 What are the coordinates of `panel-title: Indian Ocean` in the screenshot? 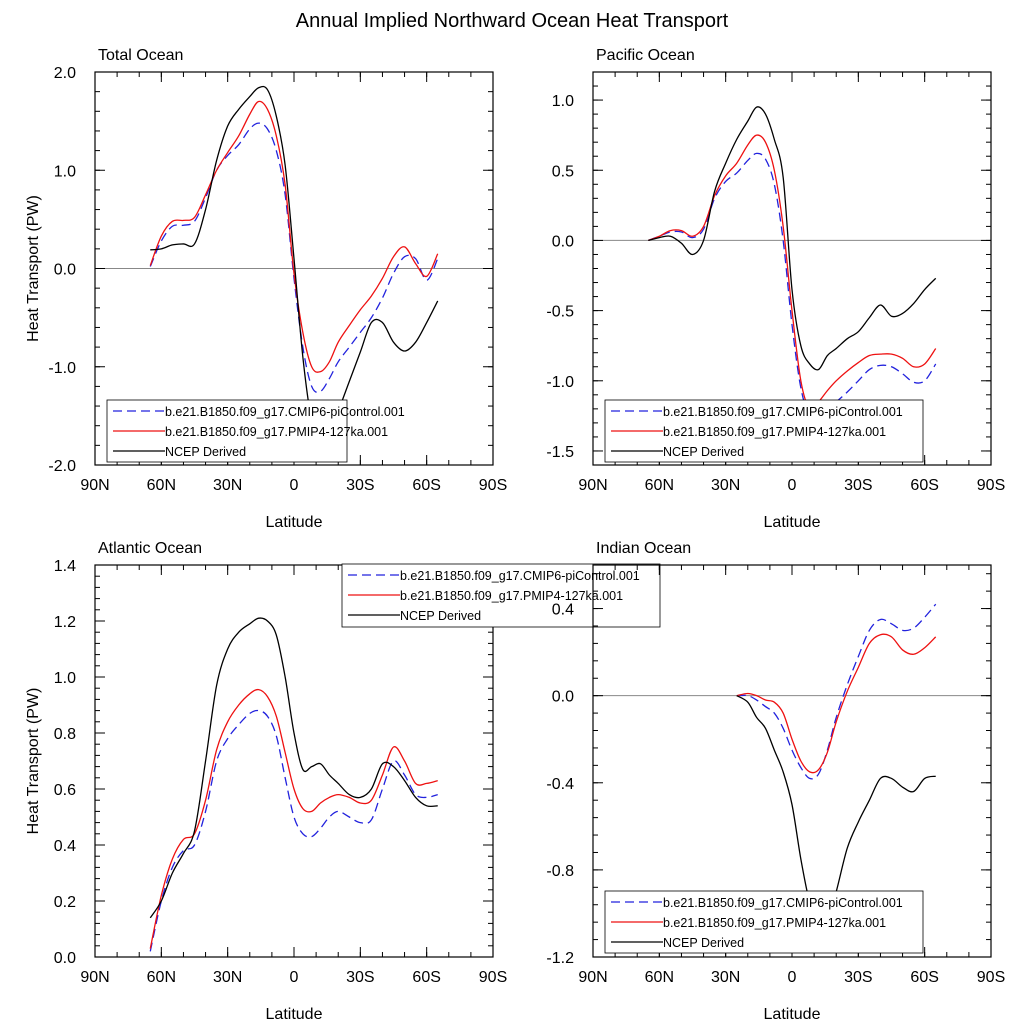 It's located at (643, 548).